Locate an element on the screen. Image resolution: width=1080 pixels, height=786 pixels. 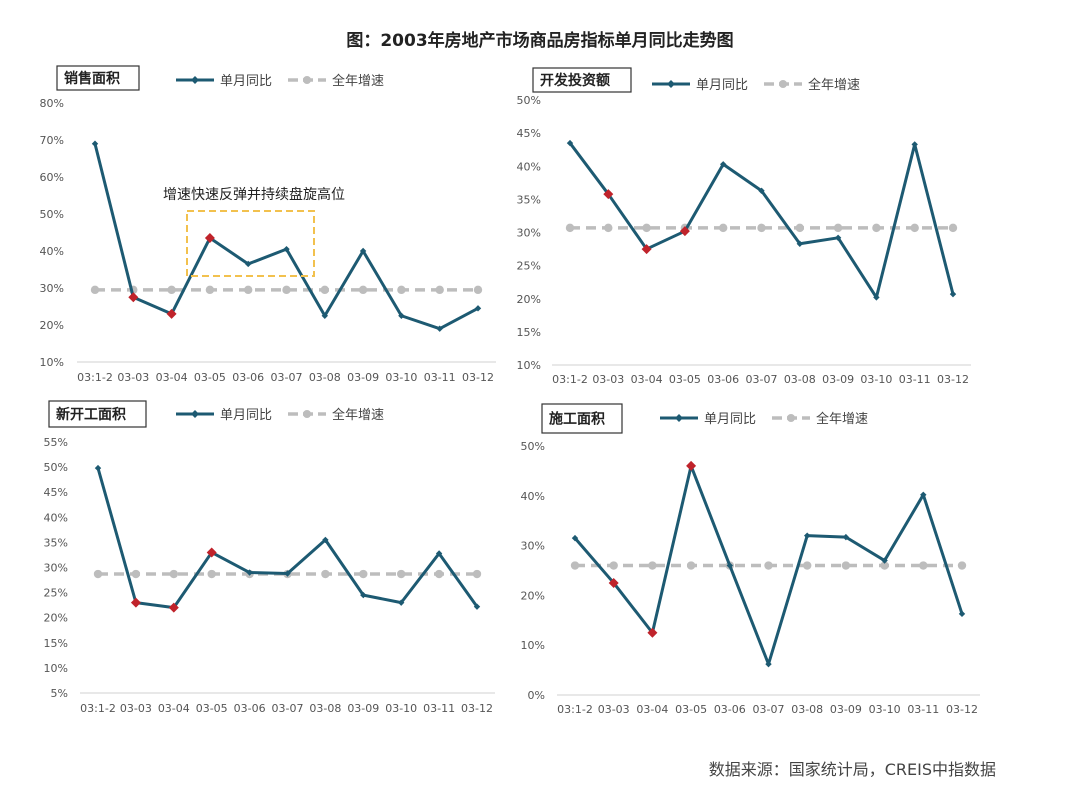
annotation-text: 增速快速反弹并持续盘旋高位 is located at coordinates (254, 194).